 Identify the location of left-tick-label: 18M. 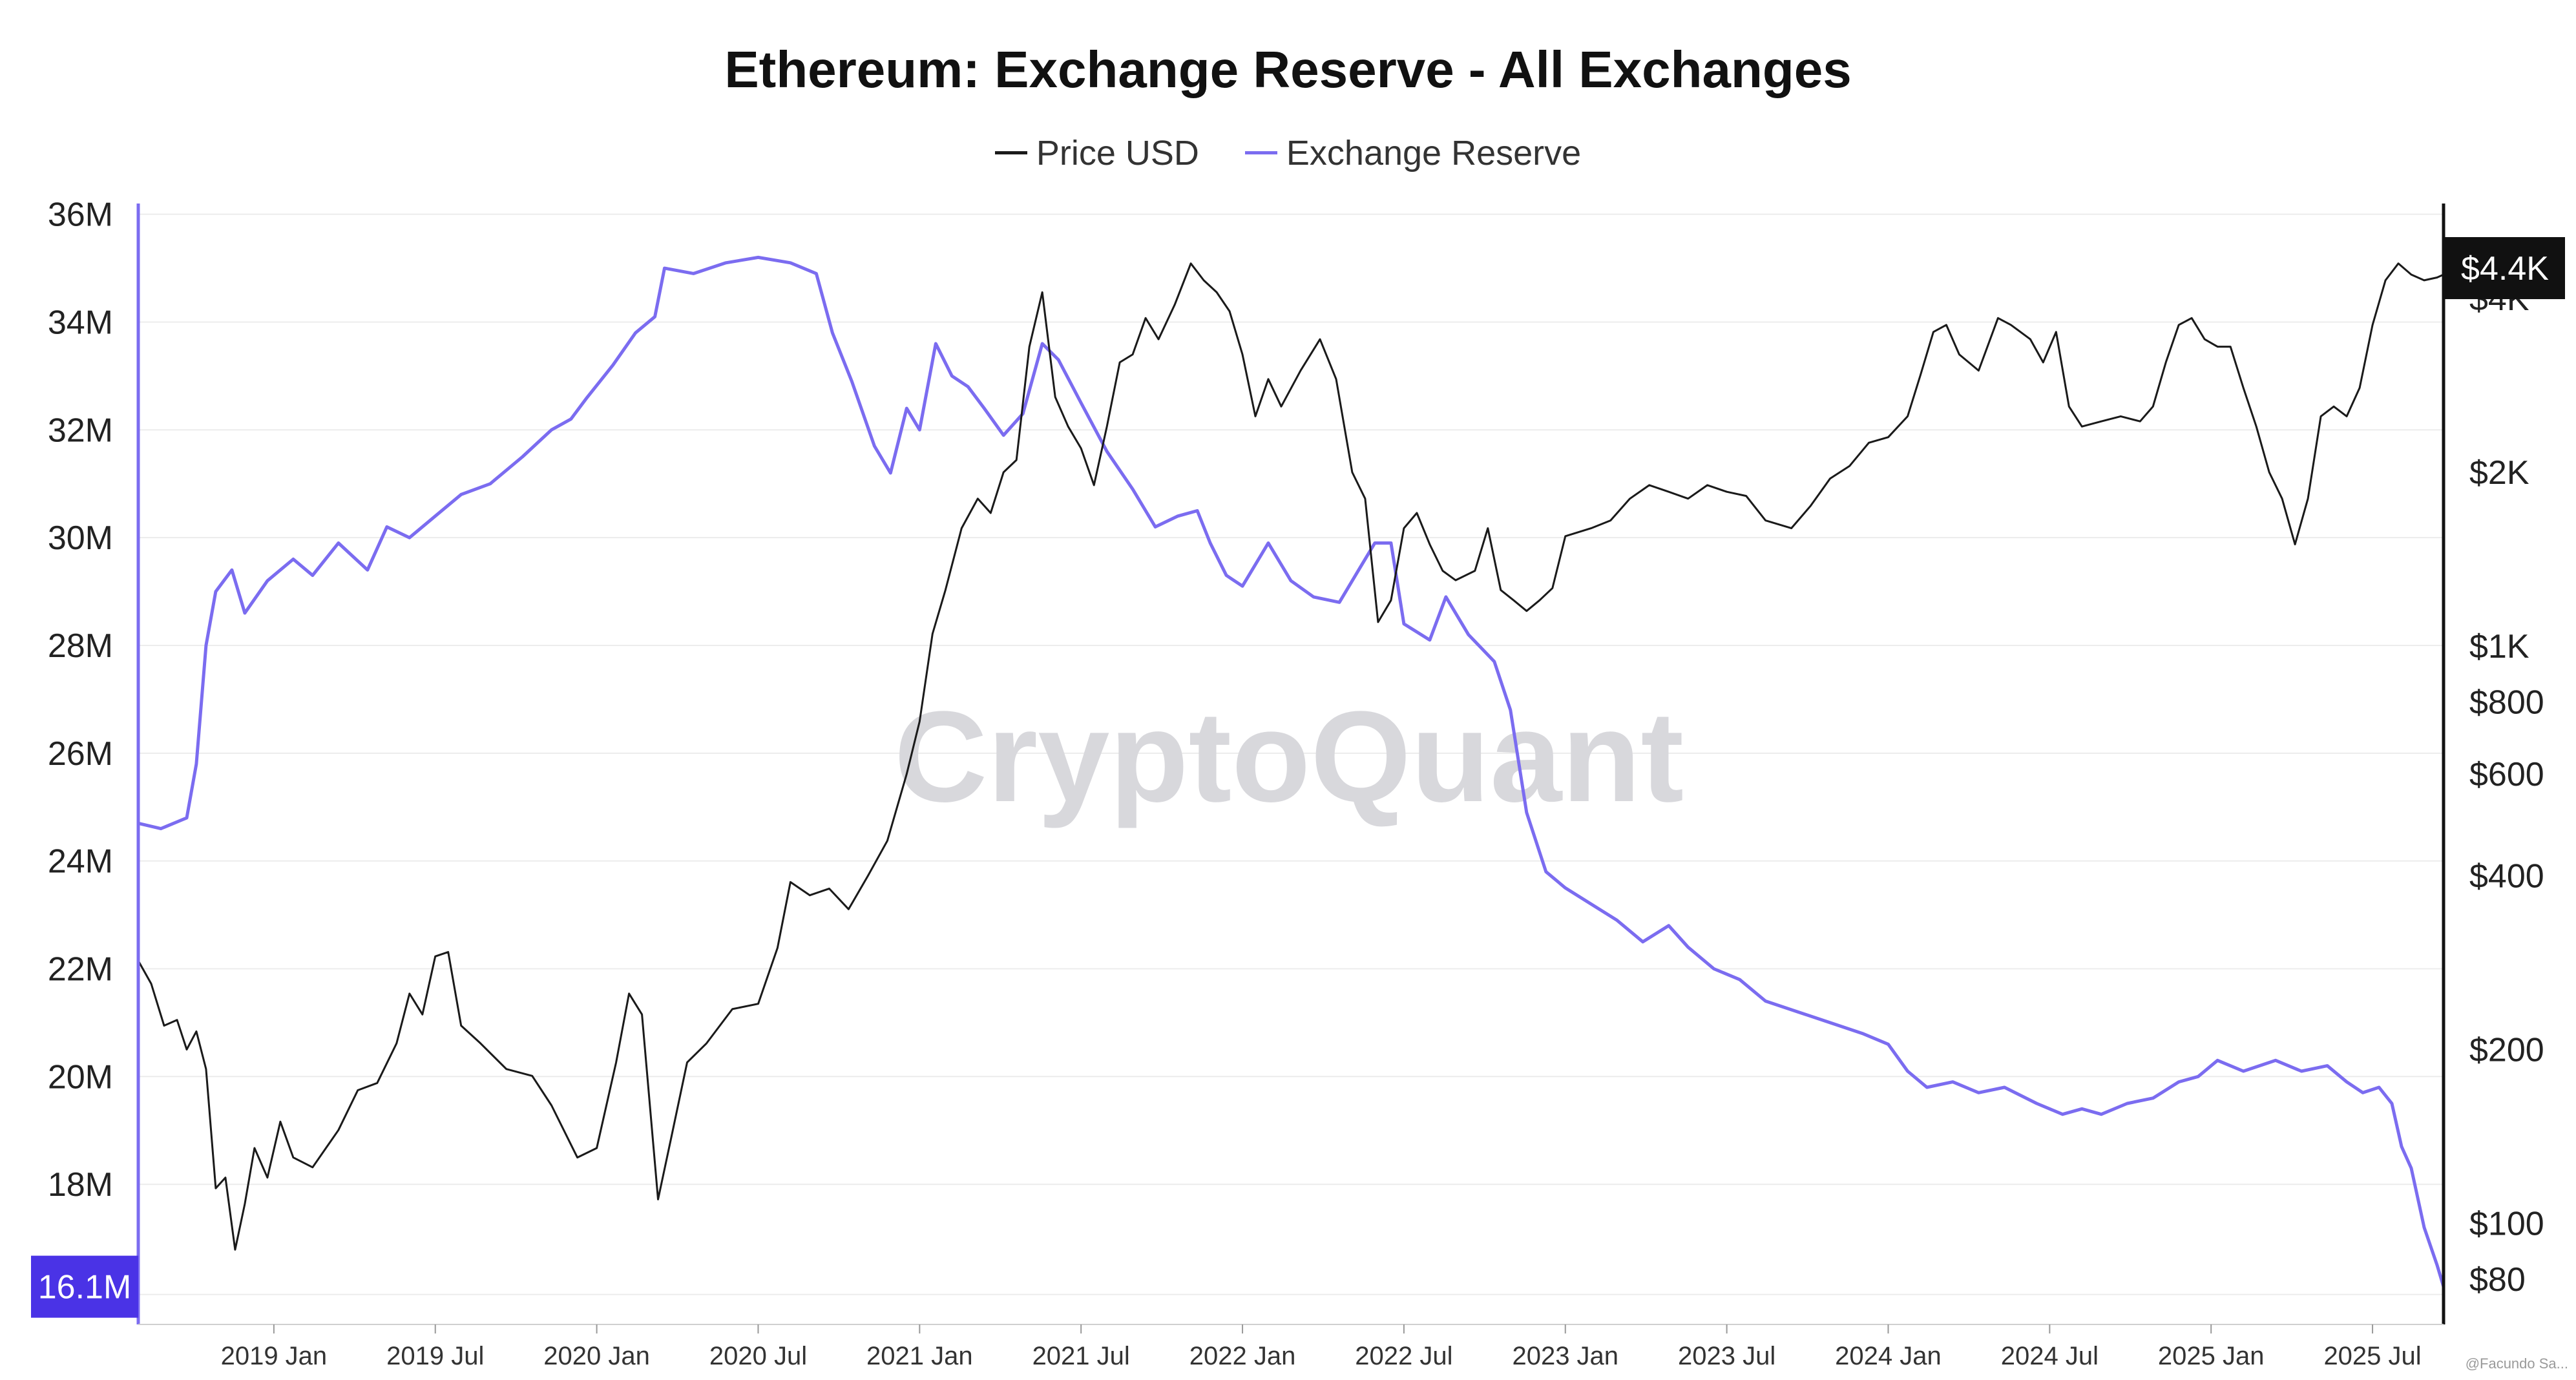
(80, 1185).